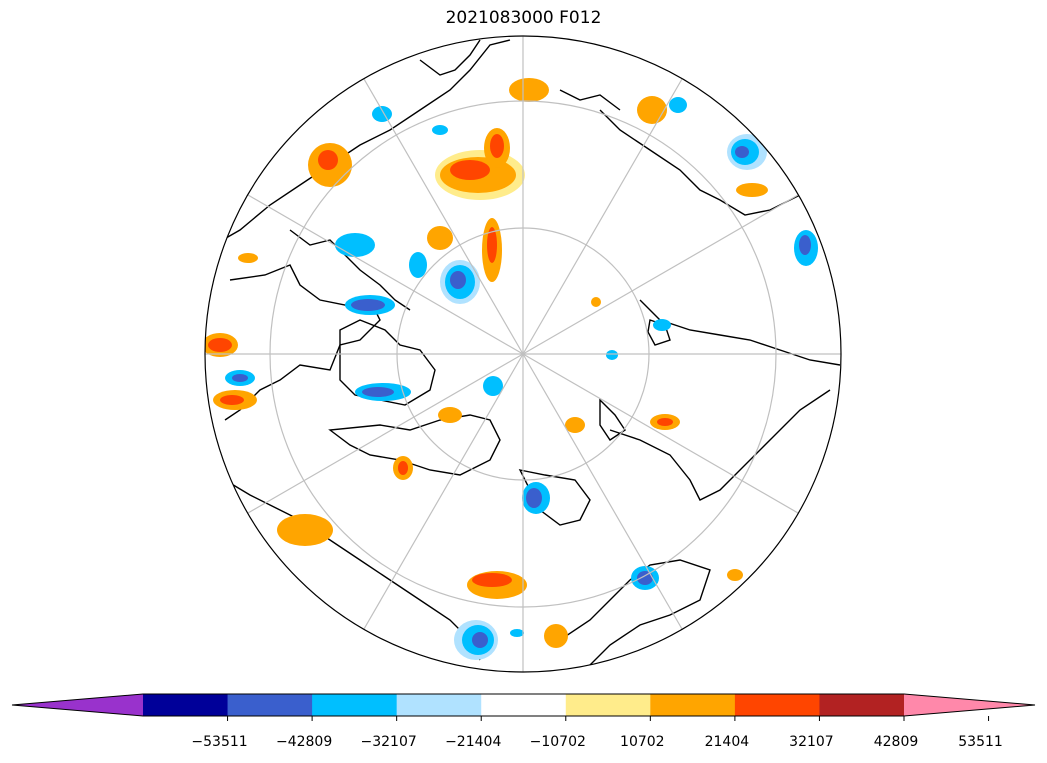 This screenshot has width=1047, height=763. I want to click on colorbar-extend-high, so click(969, 705).